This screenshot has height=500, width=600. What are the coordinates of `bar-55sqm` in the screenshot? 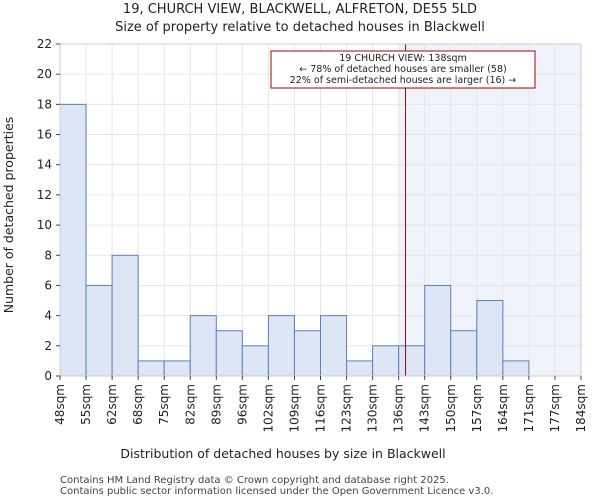 It's located at (99, 330).